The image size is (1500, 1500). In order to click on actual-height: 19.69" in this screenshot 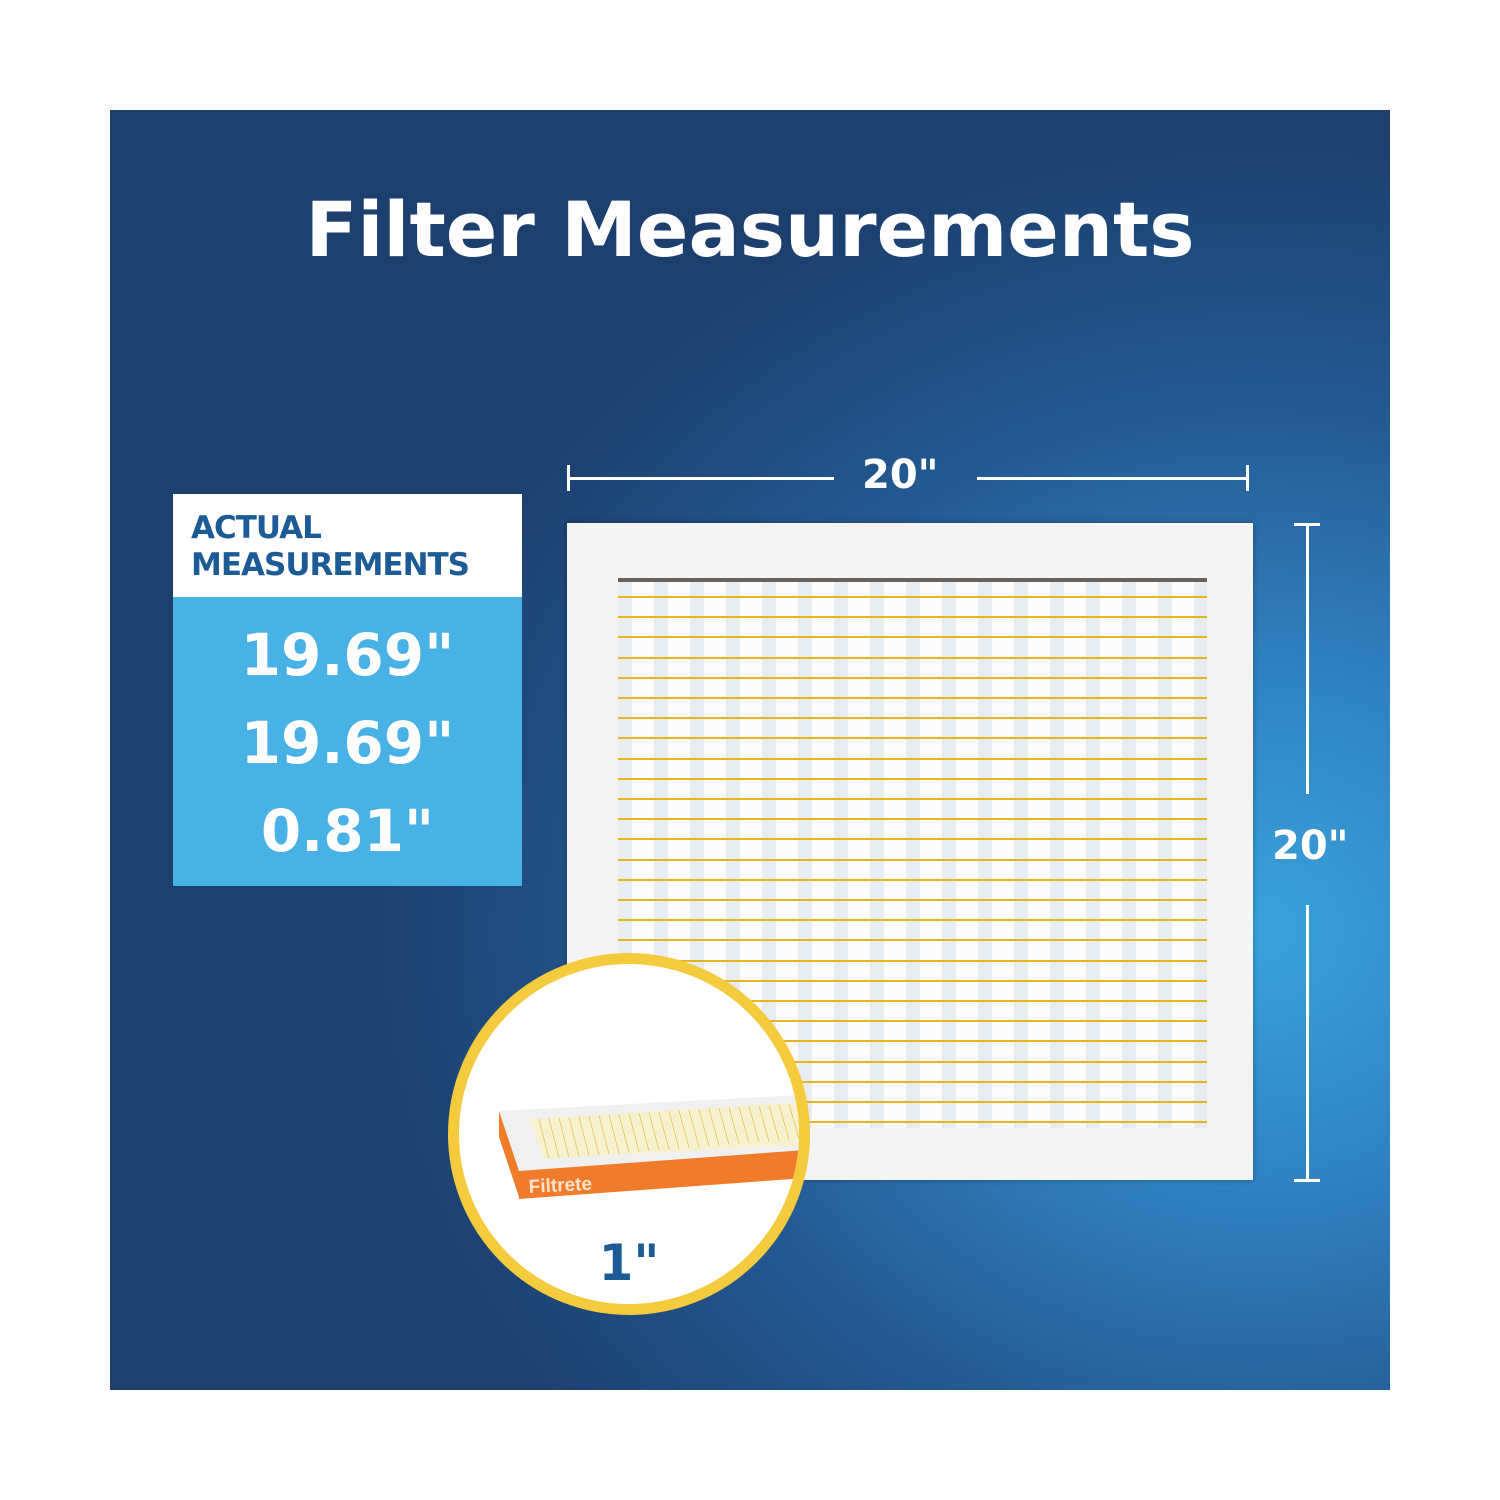, I will do `click(347, 743)`.